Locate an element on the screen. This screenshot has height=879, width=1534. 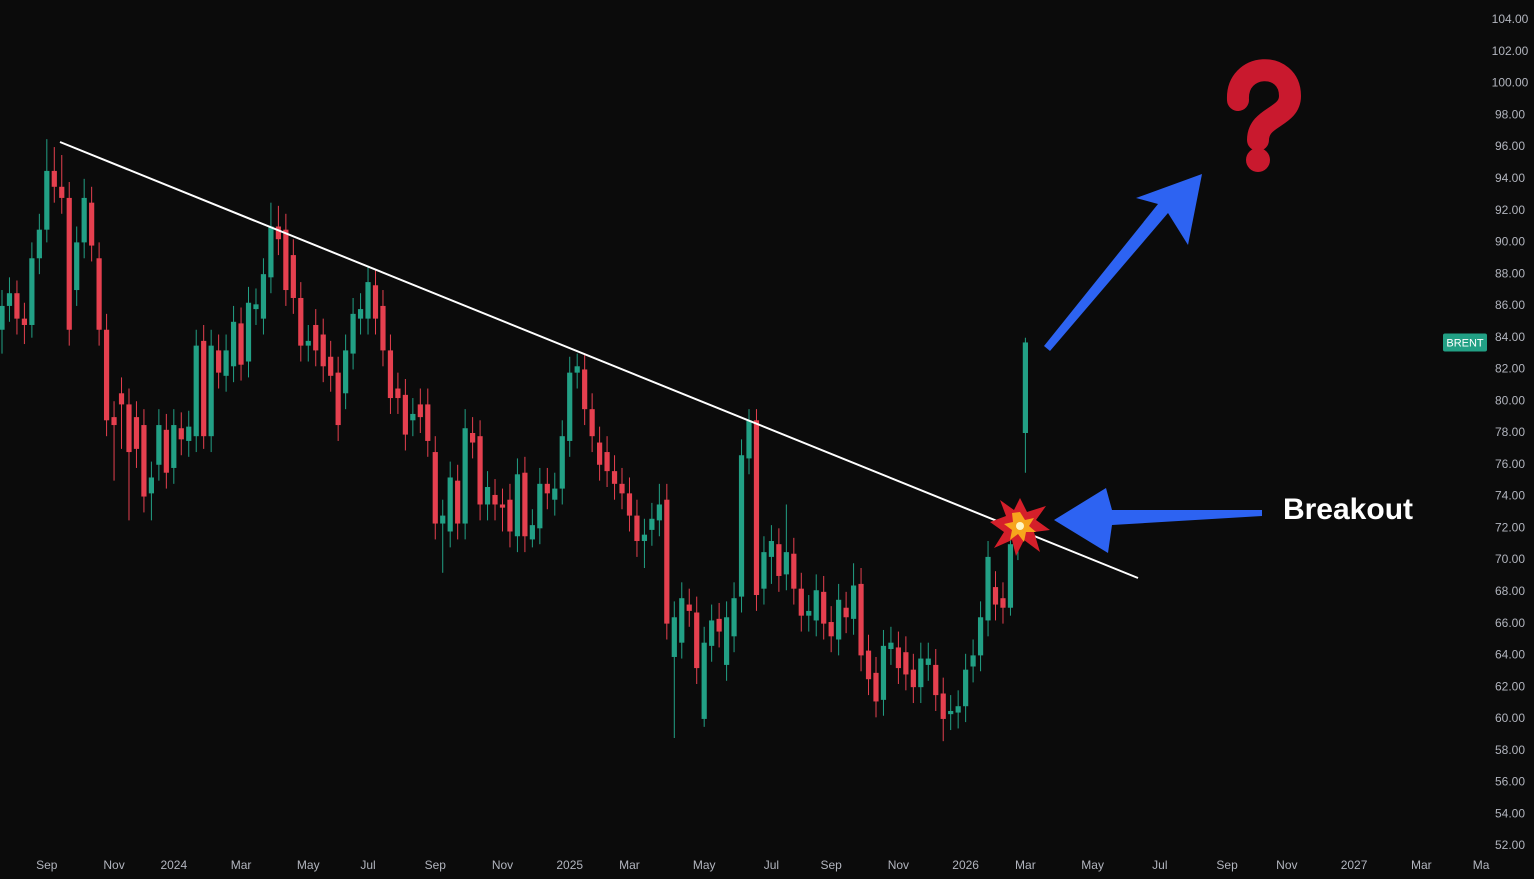
y-tick-label: 66.00 is located at coordinates (1510, 623).